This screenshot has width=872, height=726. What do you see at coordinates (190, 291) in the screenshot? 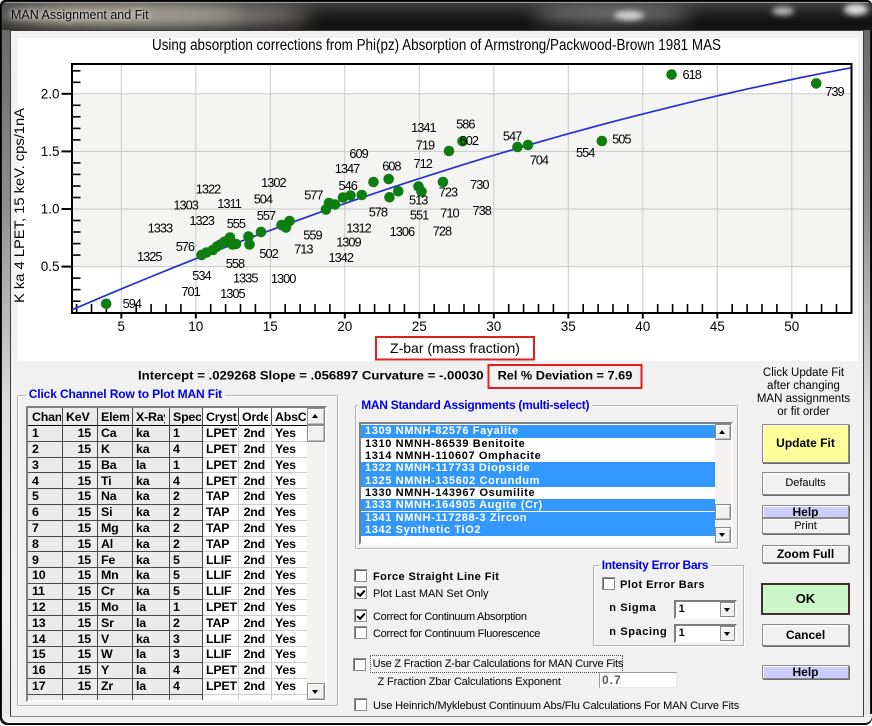
I see `svg-text: 701` at bounding box center [190, 291].